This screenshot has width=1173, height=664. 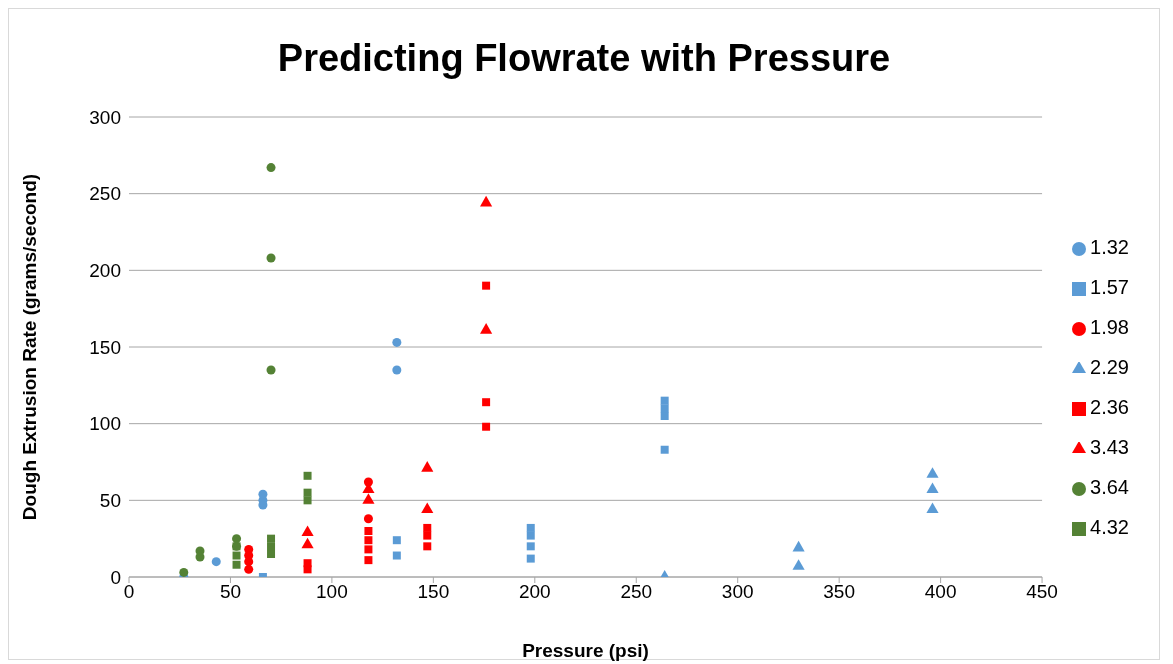 What do you see at coordinates (105, 194) in the screenshot?
I see `y-tick-label: 250` at bounding box center [105, 194].